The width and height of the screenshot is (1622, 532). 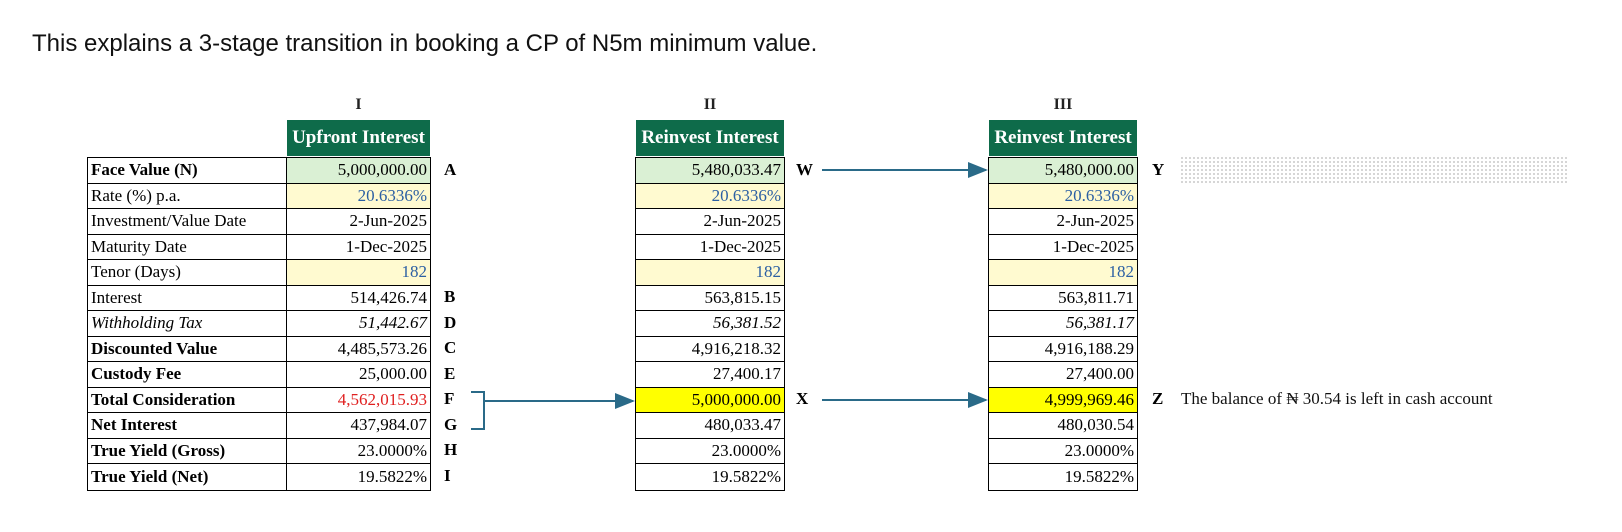 I want to click on value-cell: 4,485,573.26, so click(x=358, y=349).